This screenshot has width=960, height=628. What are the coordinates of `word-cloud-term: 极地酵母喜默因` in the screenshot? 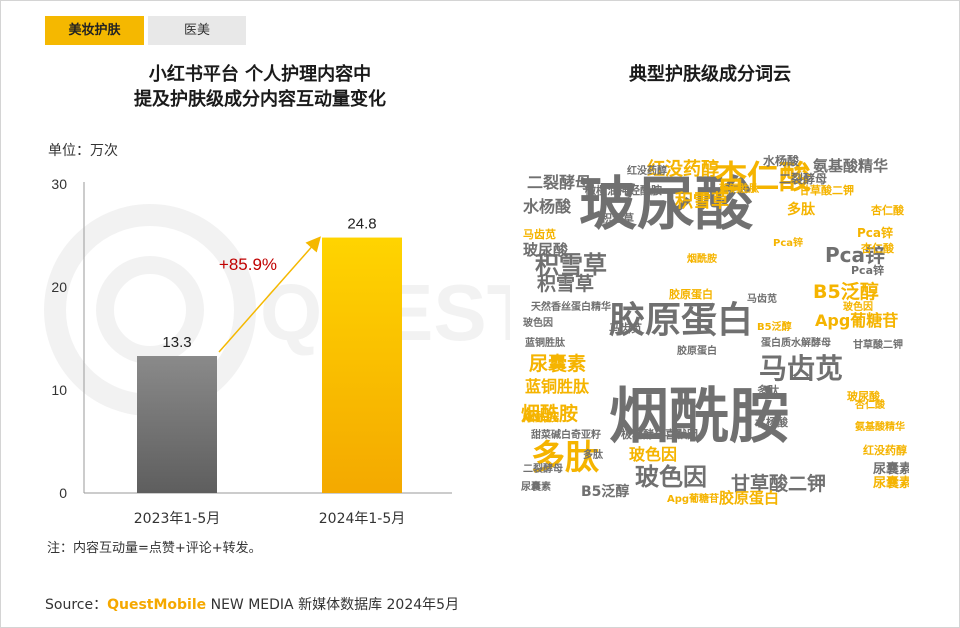 It's located at (659, 434).